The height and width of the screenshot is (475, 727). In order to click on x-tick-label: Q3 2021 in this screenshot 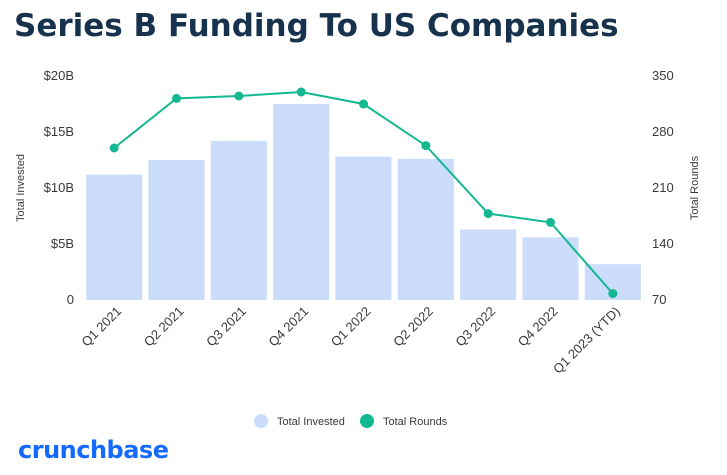, I will do `click(226, 327)`.